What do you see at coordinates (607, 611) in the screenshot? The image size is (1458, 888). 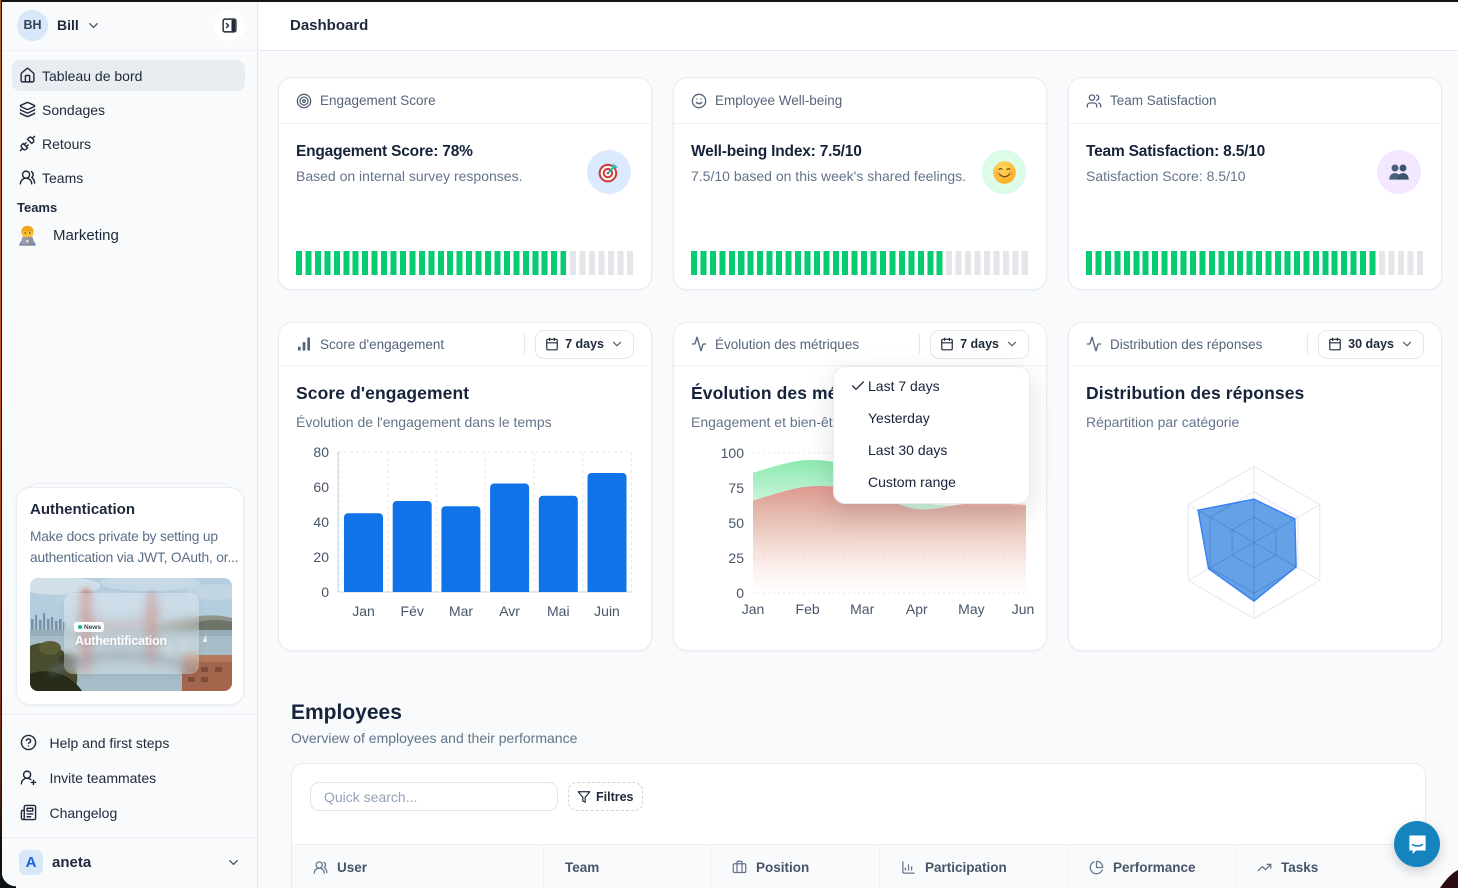 I see `svg-text: Juin` at bounding box center [607, 611].